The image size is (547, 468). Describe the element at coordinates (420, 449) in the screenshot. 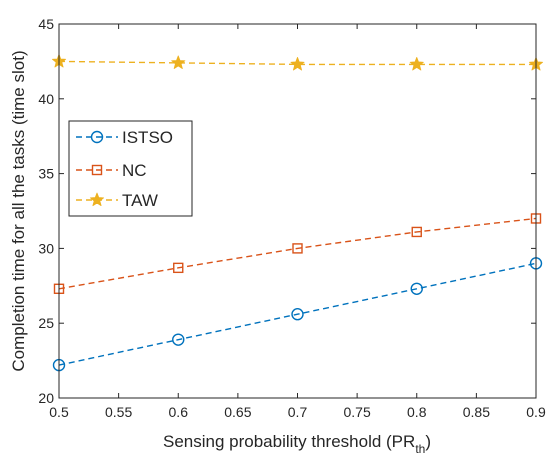

I see `x-axis-label-subscript: th` at that location.